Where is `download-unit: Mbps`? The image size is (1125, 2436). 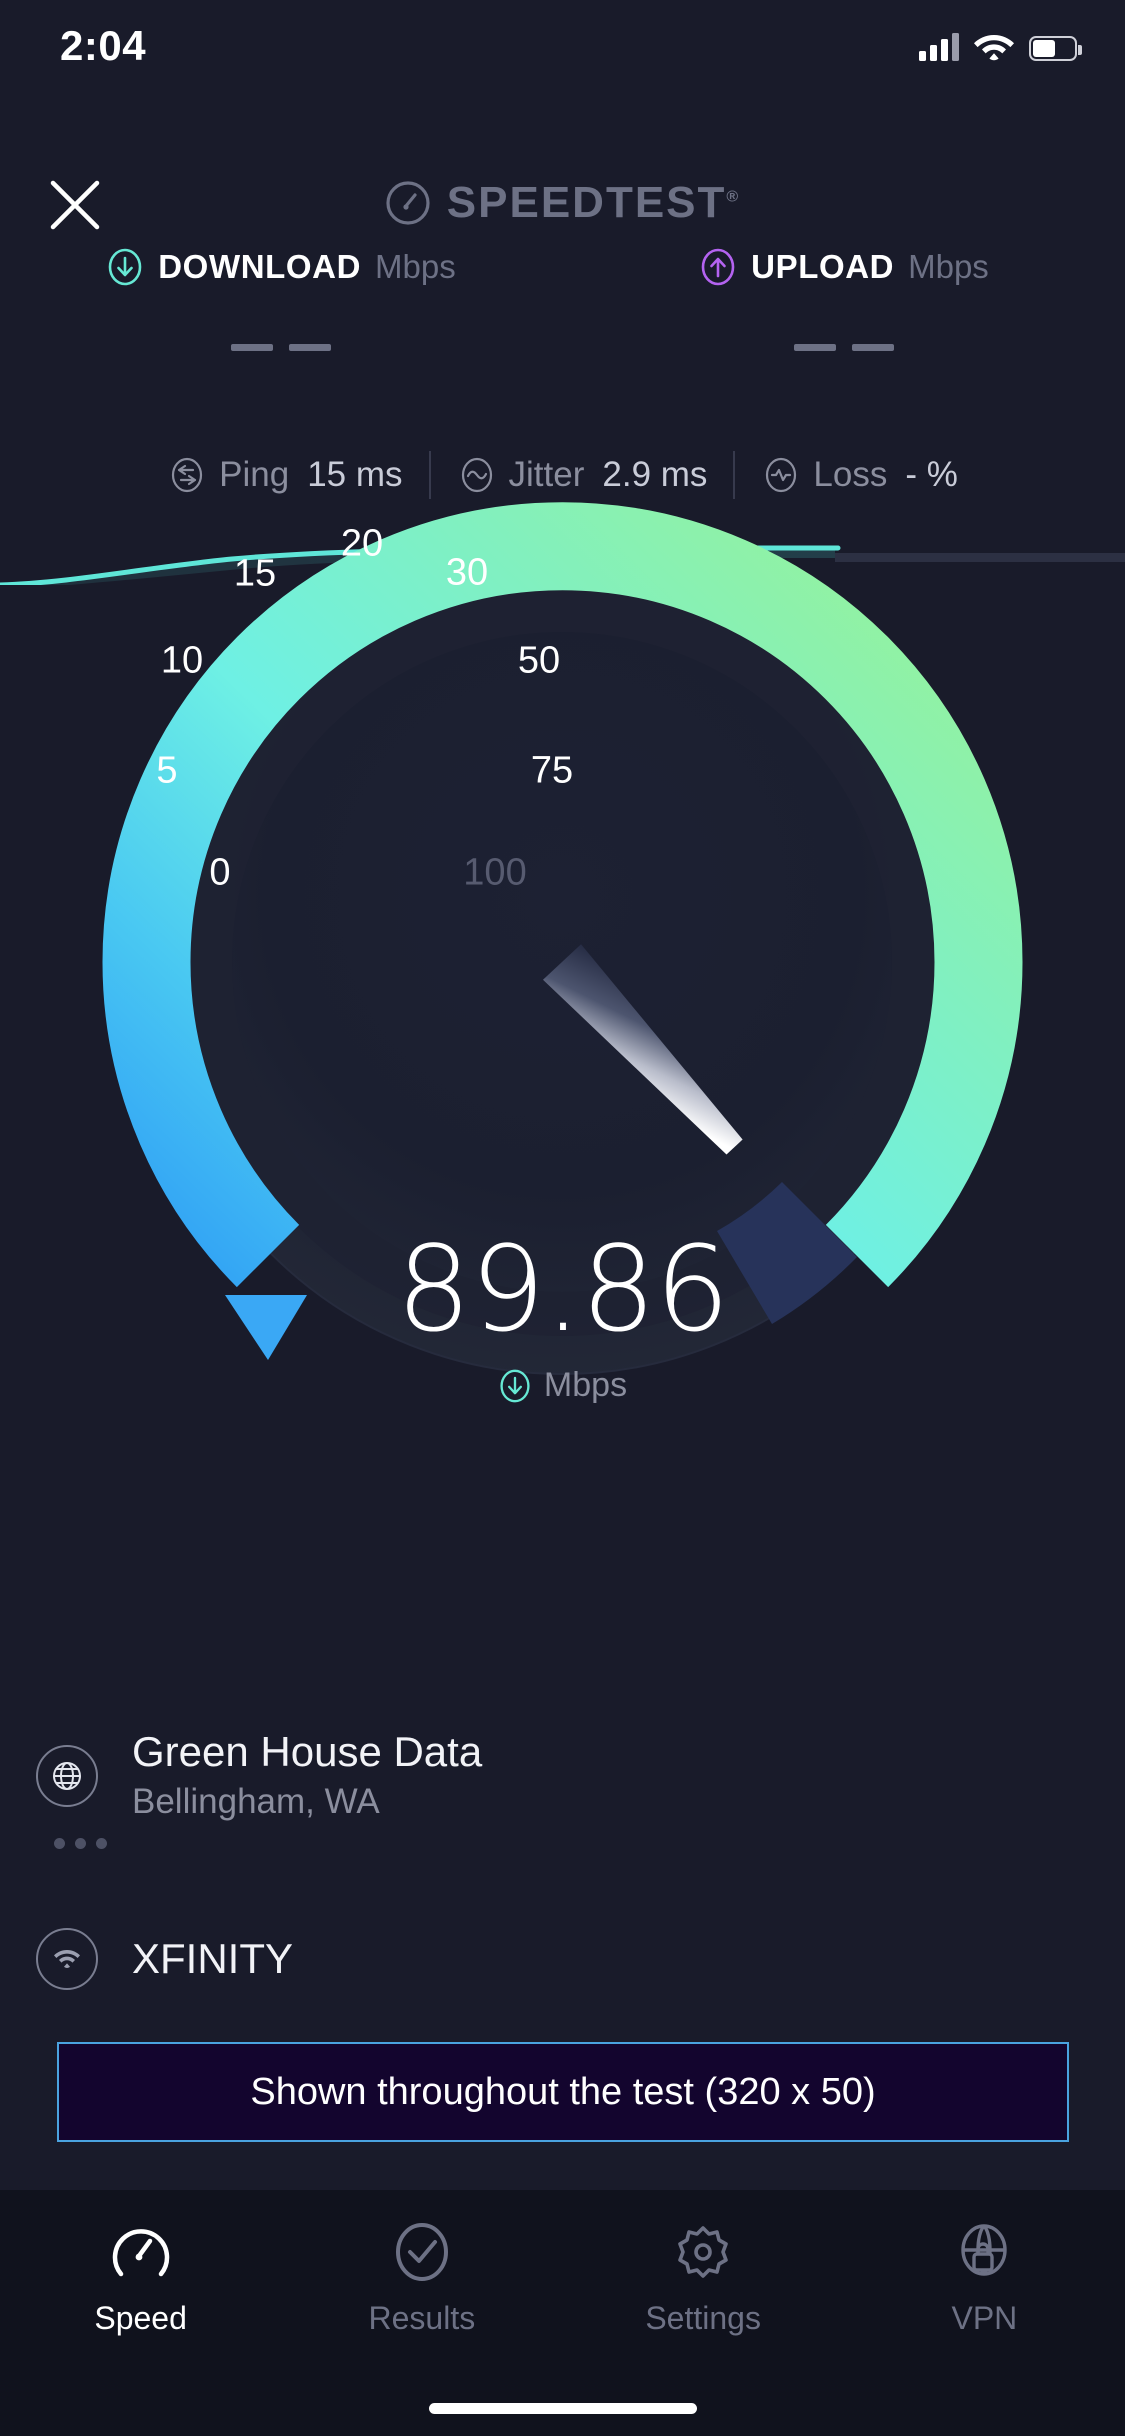
download-unit: Mbps is located at coordinates (415, 266).